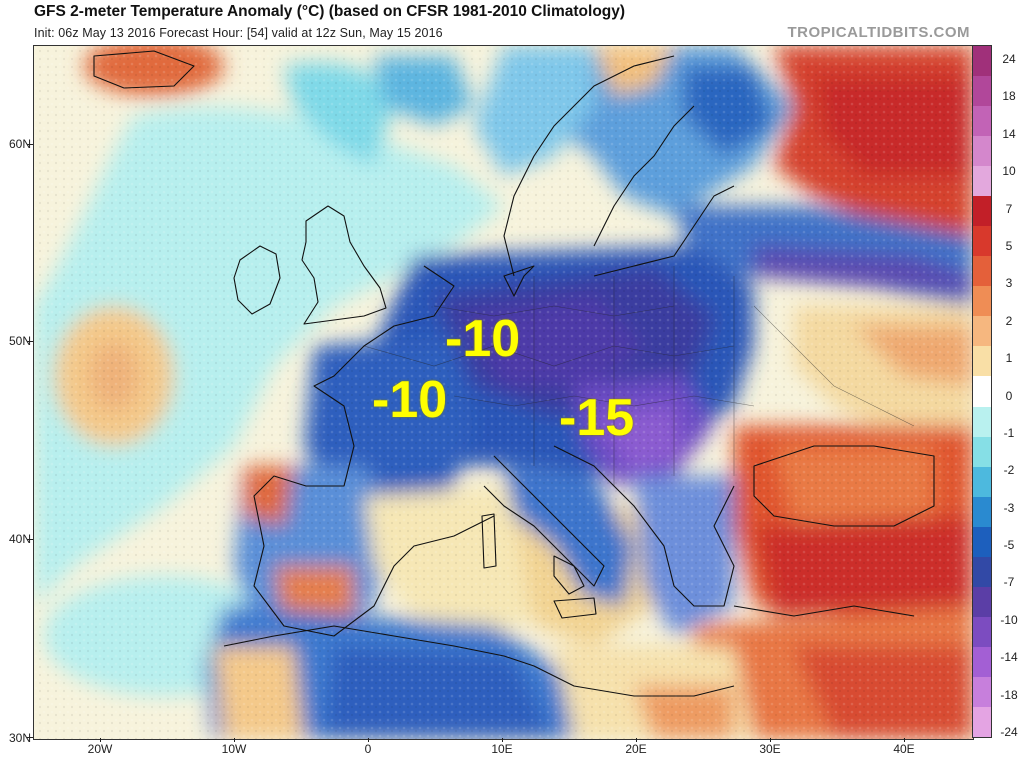 The width and height of the screenshot is (1024, 757). What do you see at coordinates (1009, 245) in the screenshot?
I see `colorbar-label: 5` at bounding box center [1009, 245].